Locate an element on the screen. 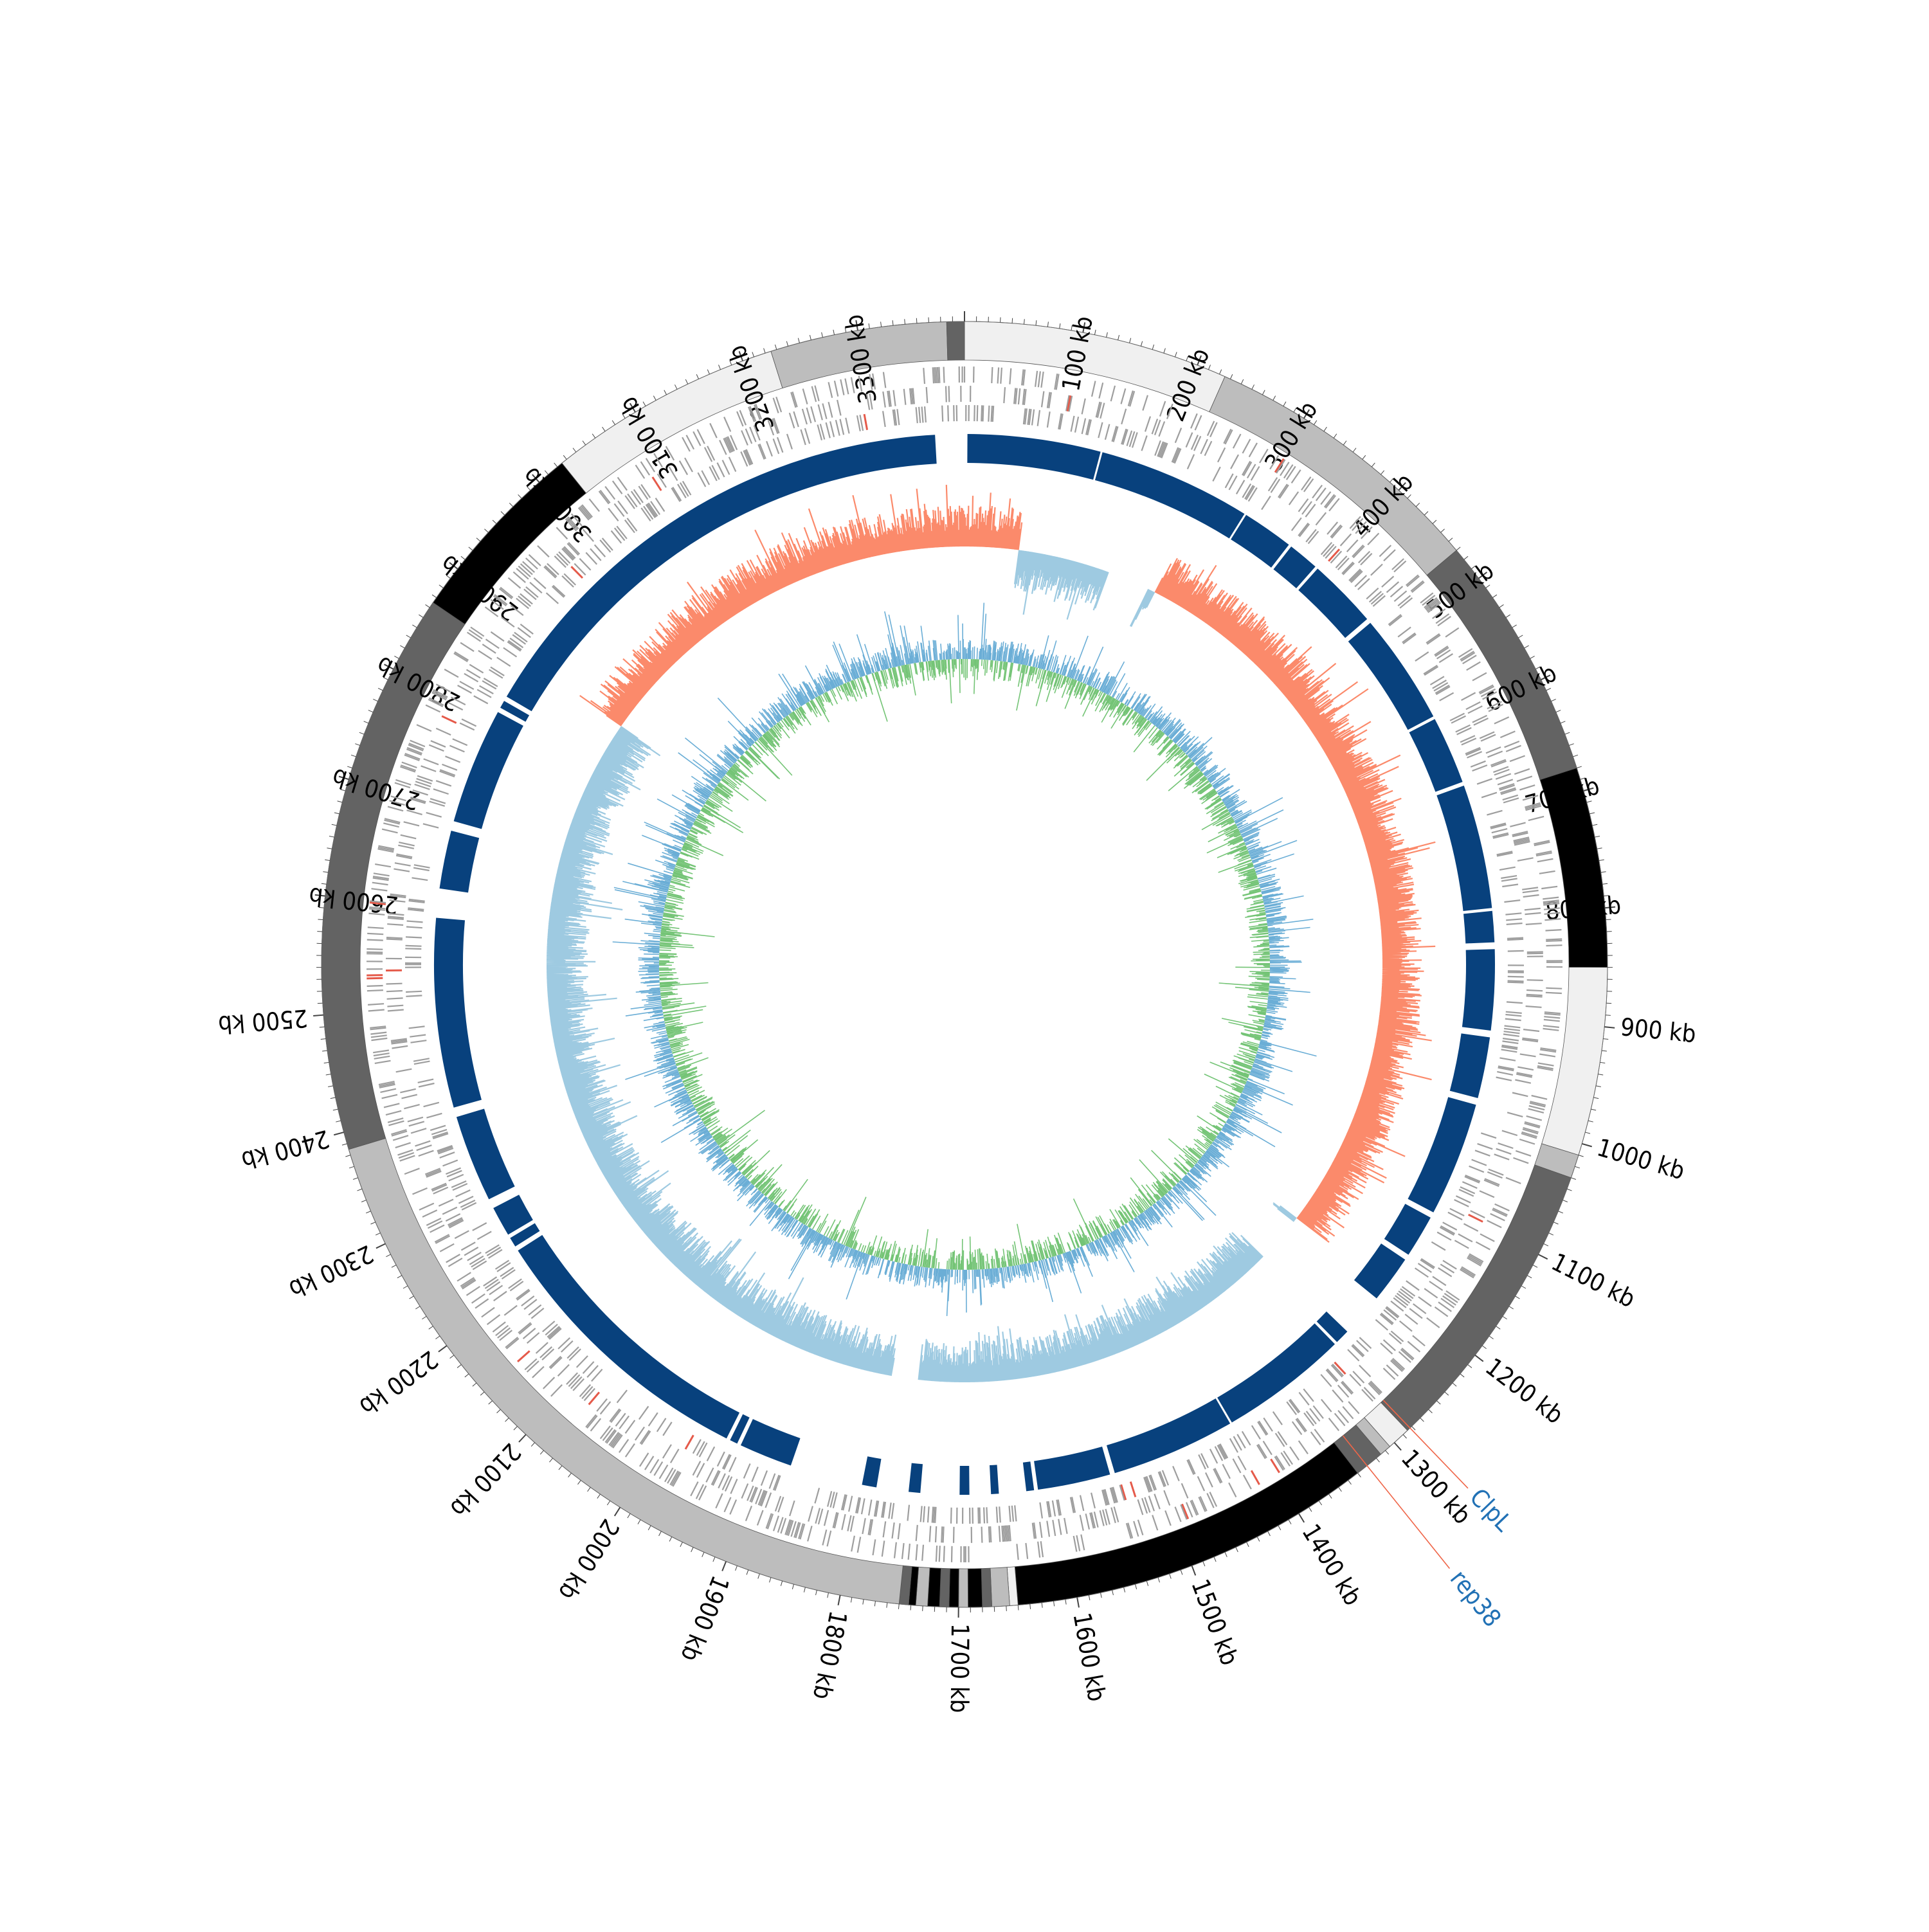  contig-segment is located at coordinates (986, 1587).